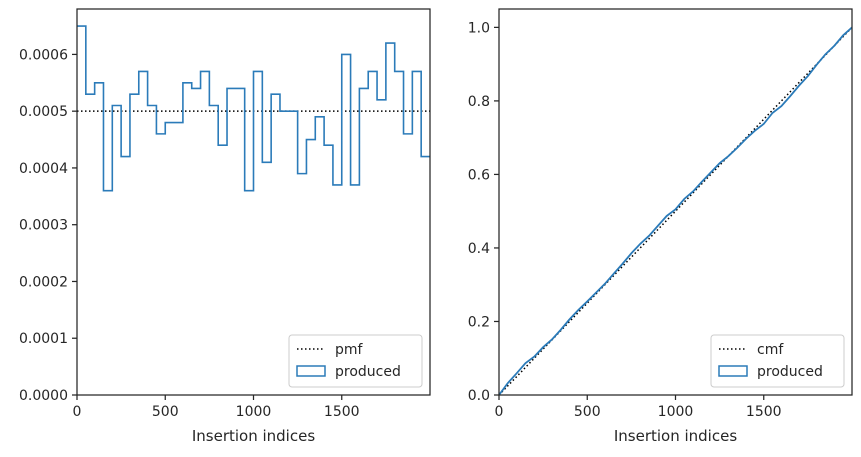 Image resolution: width=861 pixels, height=457 pixels. What do you see at coordinates (479, 175) in the screenshot?
I see `y-tick-label: 0.6` at bounding box center [479, 175].